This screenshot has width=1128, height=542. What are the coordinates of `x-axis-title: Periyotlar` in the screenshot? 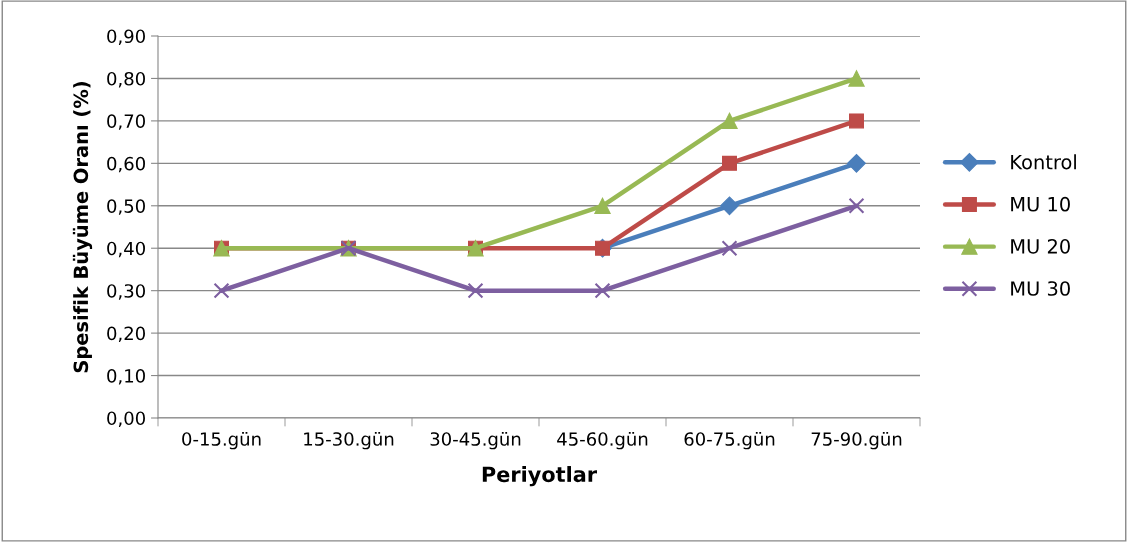 It's located at (540, 476).